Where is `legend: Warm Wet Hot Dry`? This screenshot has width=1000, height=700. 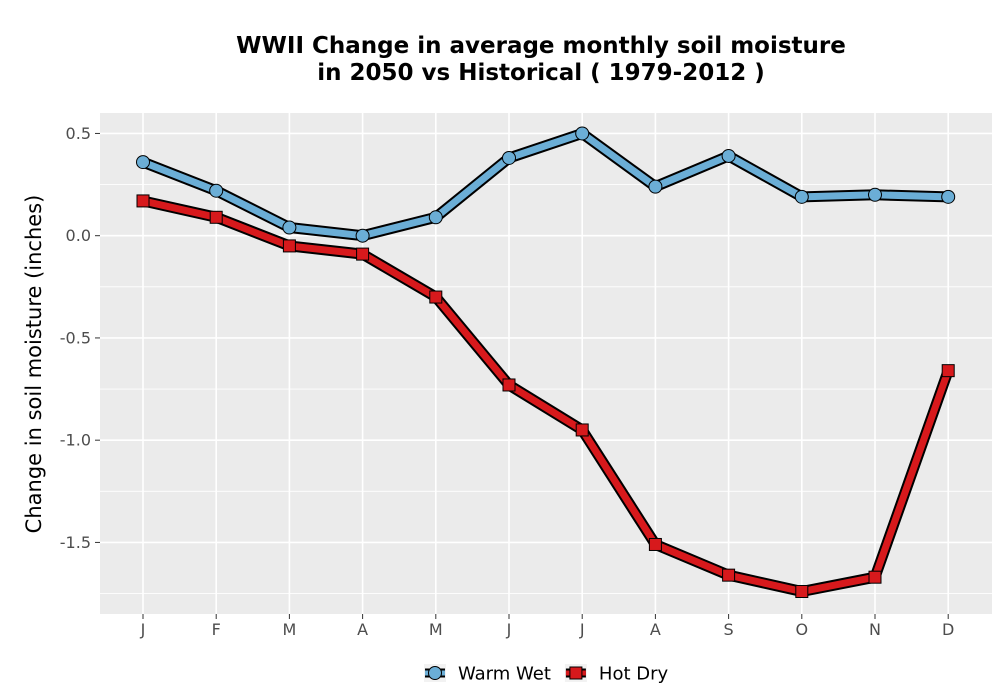
legend: Warm Wet Hot Dry is located at coordinates (546, 674).